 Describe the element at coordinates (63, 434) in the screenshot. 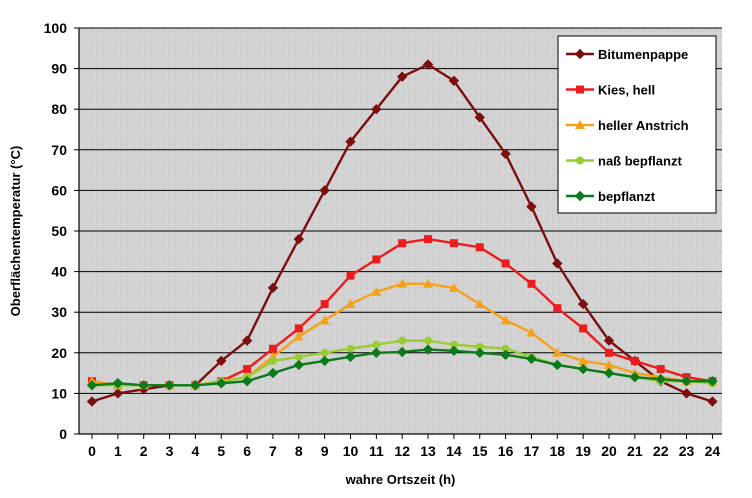

I see `y-tick-label-0: 0` at that location.